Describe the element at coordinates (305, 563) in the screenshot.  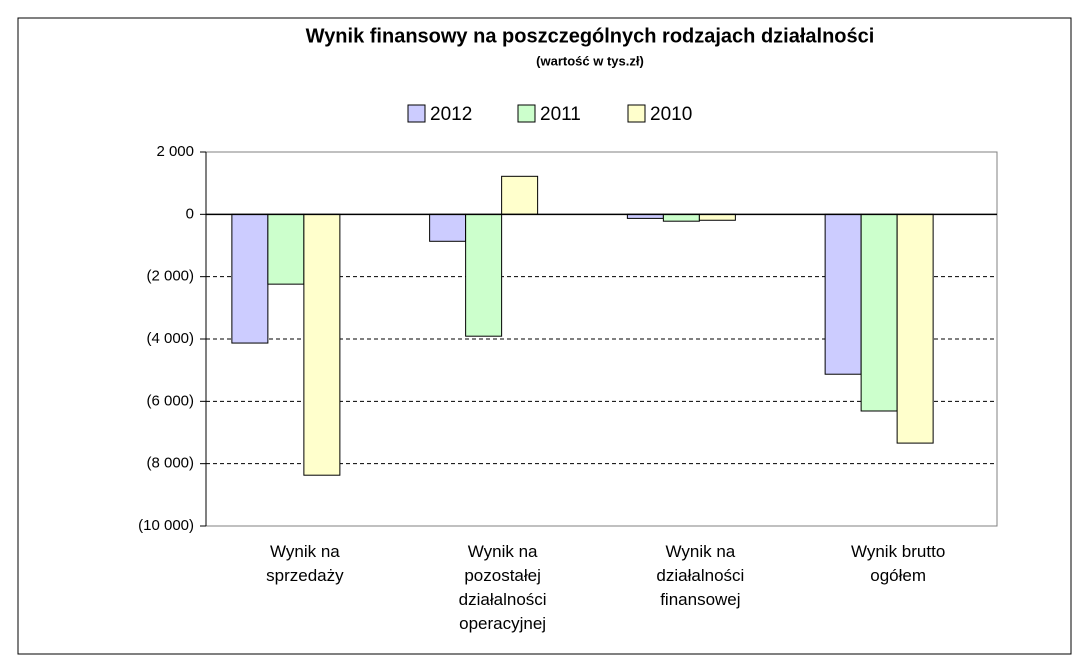
I see `x-tick-label: Wynik na sprzedaży` at that location.